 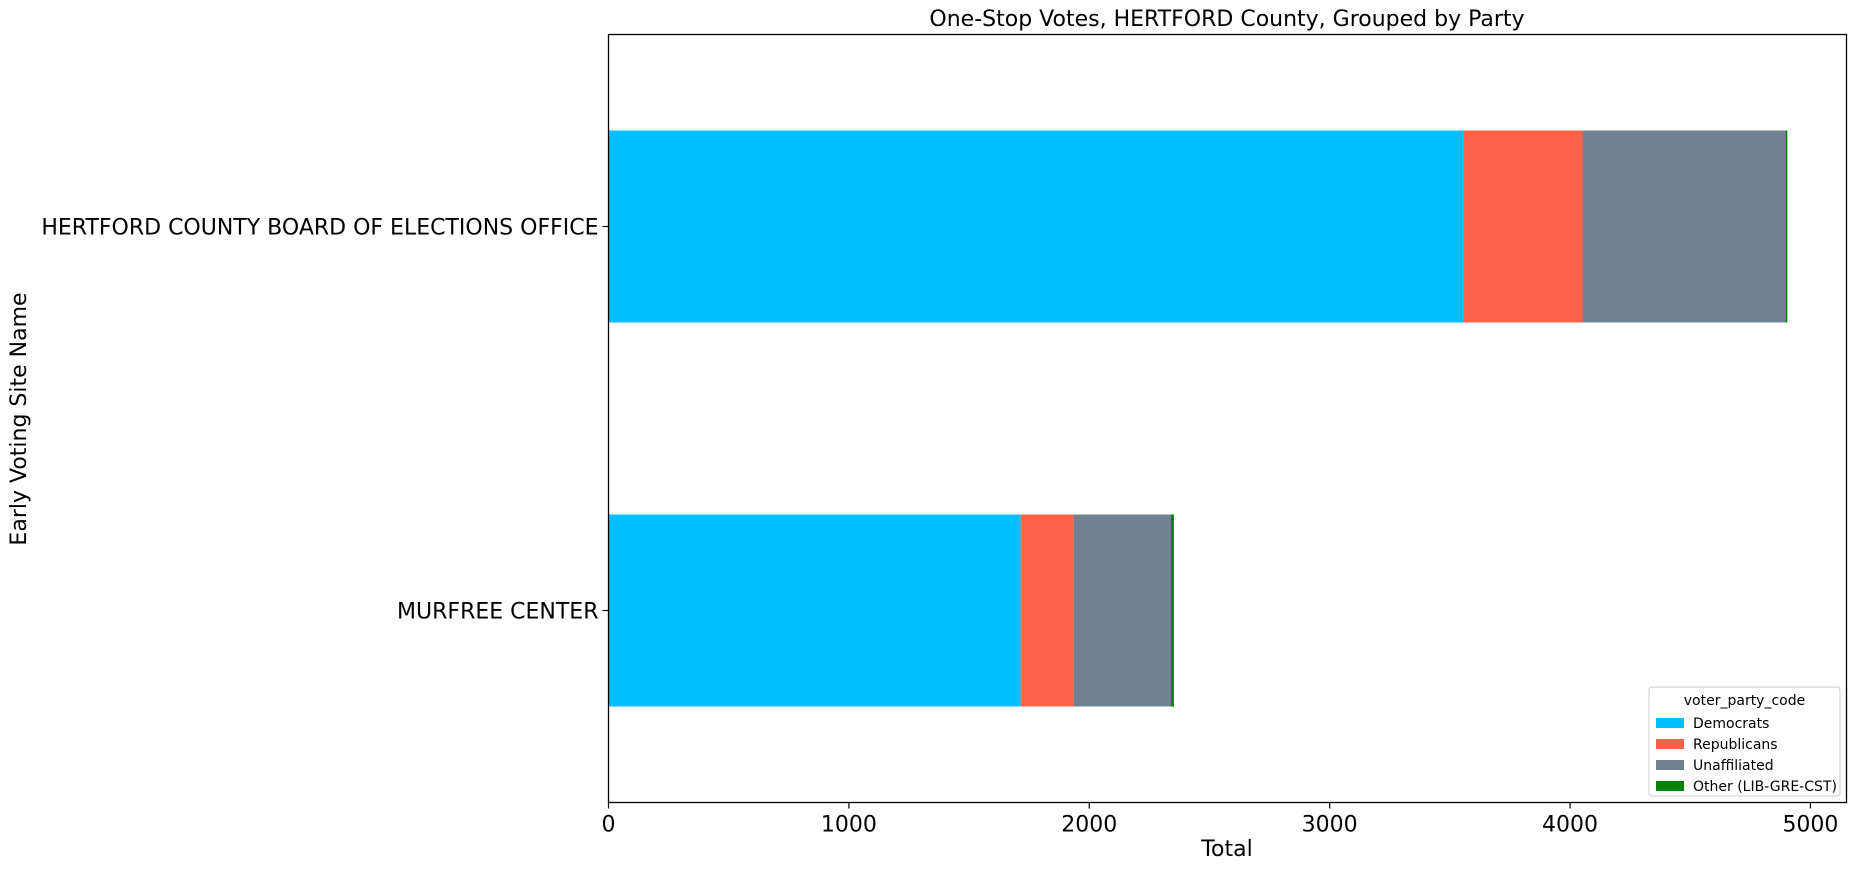 I want to click on legend-title: voter_party_code, so click(x=1744, y=701).